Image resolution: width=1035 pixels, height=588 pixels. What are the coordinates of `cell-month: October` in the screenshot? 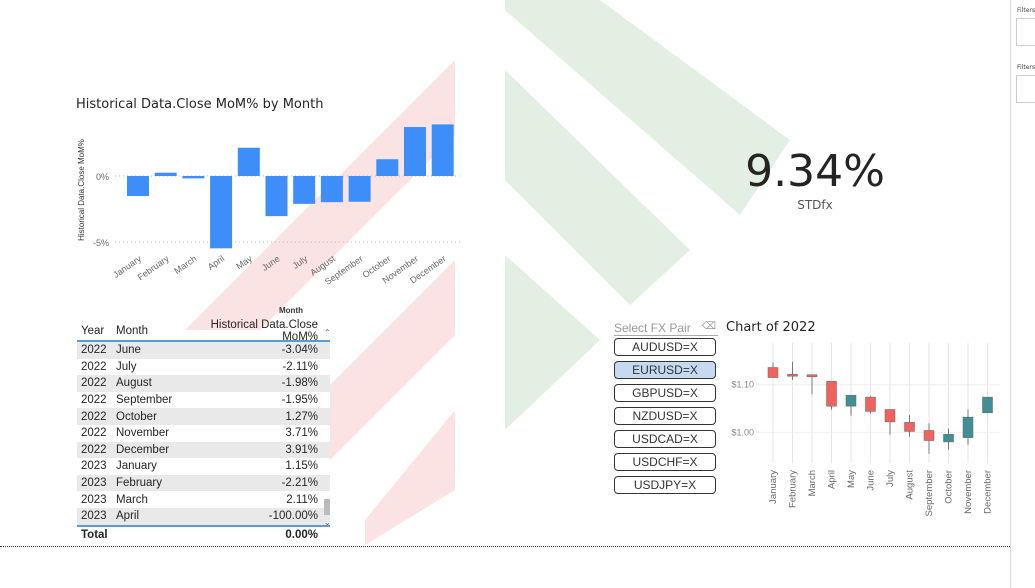 It's located at (136, 416).